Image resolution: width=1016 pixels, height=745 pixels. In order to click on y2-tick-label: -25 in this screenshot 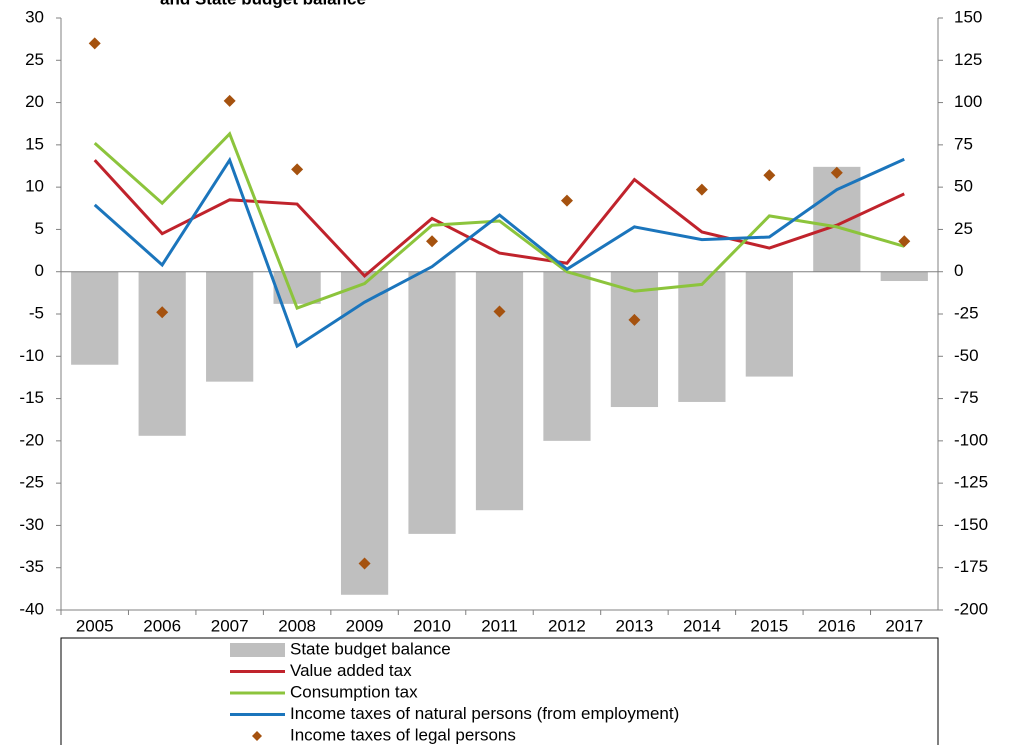, I will do `click(966, 312)`.